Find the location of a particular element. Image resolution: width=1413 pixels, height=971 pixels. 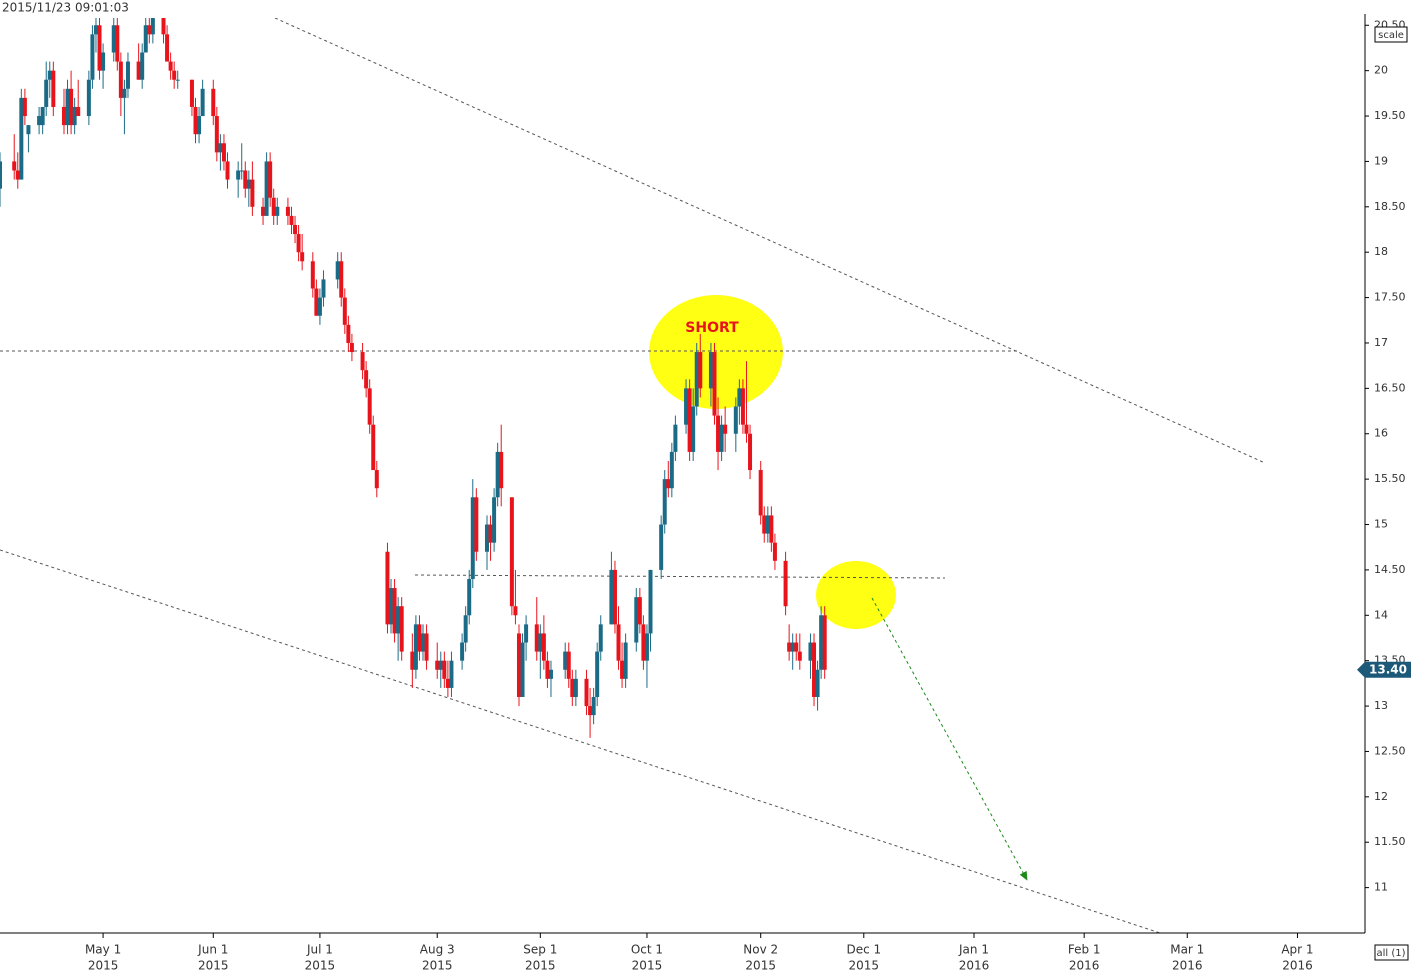

x-tick-label: Feb 1 is located at coordinates (1084, 950).